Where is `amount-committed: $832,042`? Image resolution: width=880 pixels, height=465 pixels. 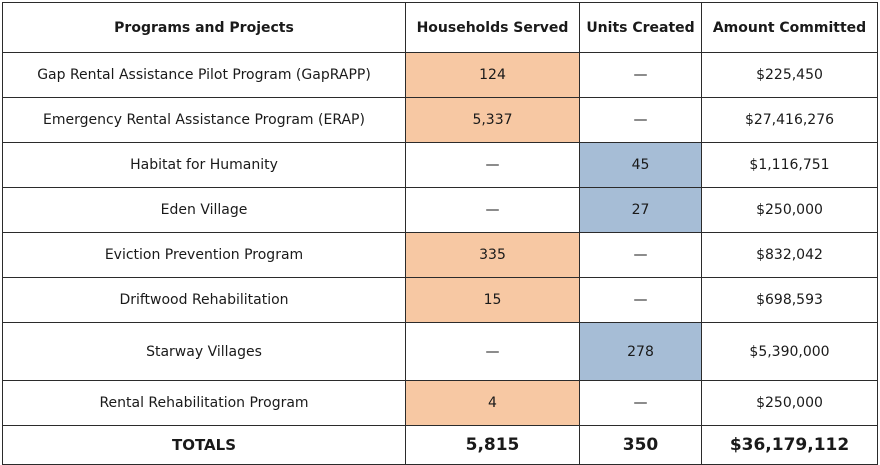 amount-committed: $832,042 is located at coordinates (789, 255).